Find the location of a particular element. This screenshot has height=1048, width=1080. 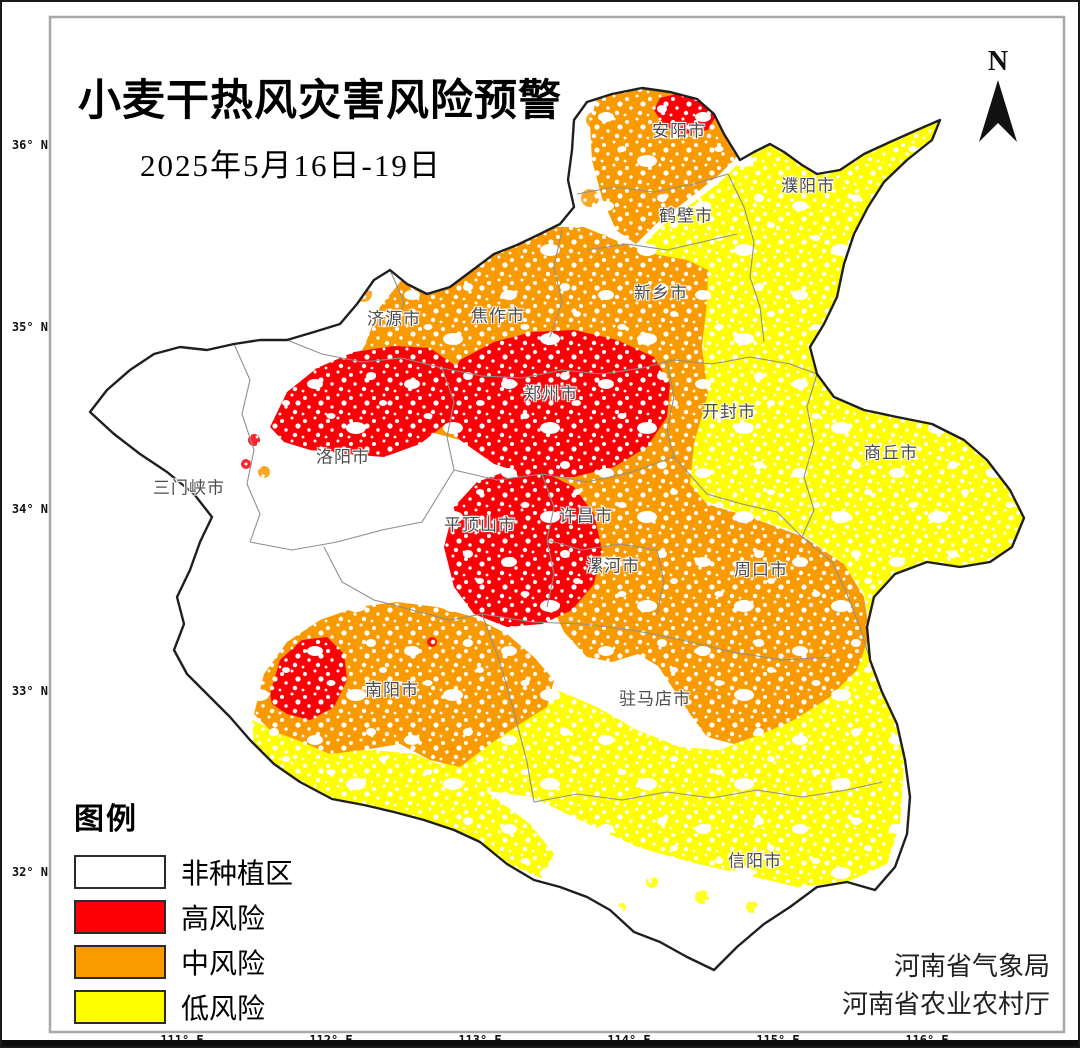

lat-tick-label: 35° N is located at coordinates (29, 327).